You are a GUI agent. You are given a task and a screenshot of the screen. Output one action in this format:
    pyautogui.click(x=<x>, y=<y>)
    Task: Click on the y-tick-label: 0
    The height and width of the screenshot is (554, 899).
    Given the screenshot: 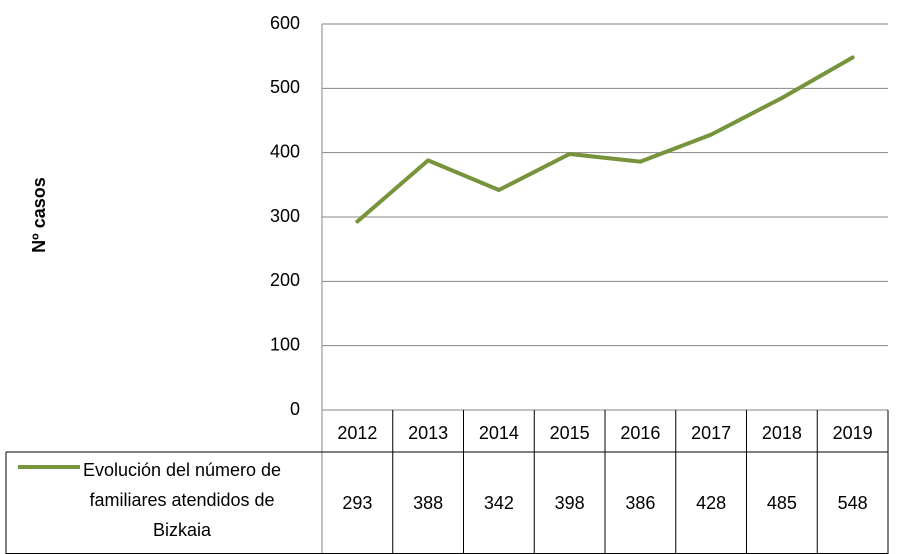 What is the action you would take?
    pyautogui.click(x=295, y=409)
    